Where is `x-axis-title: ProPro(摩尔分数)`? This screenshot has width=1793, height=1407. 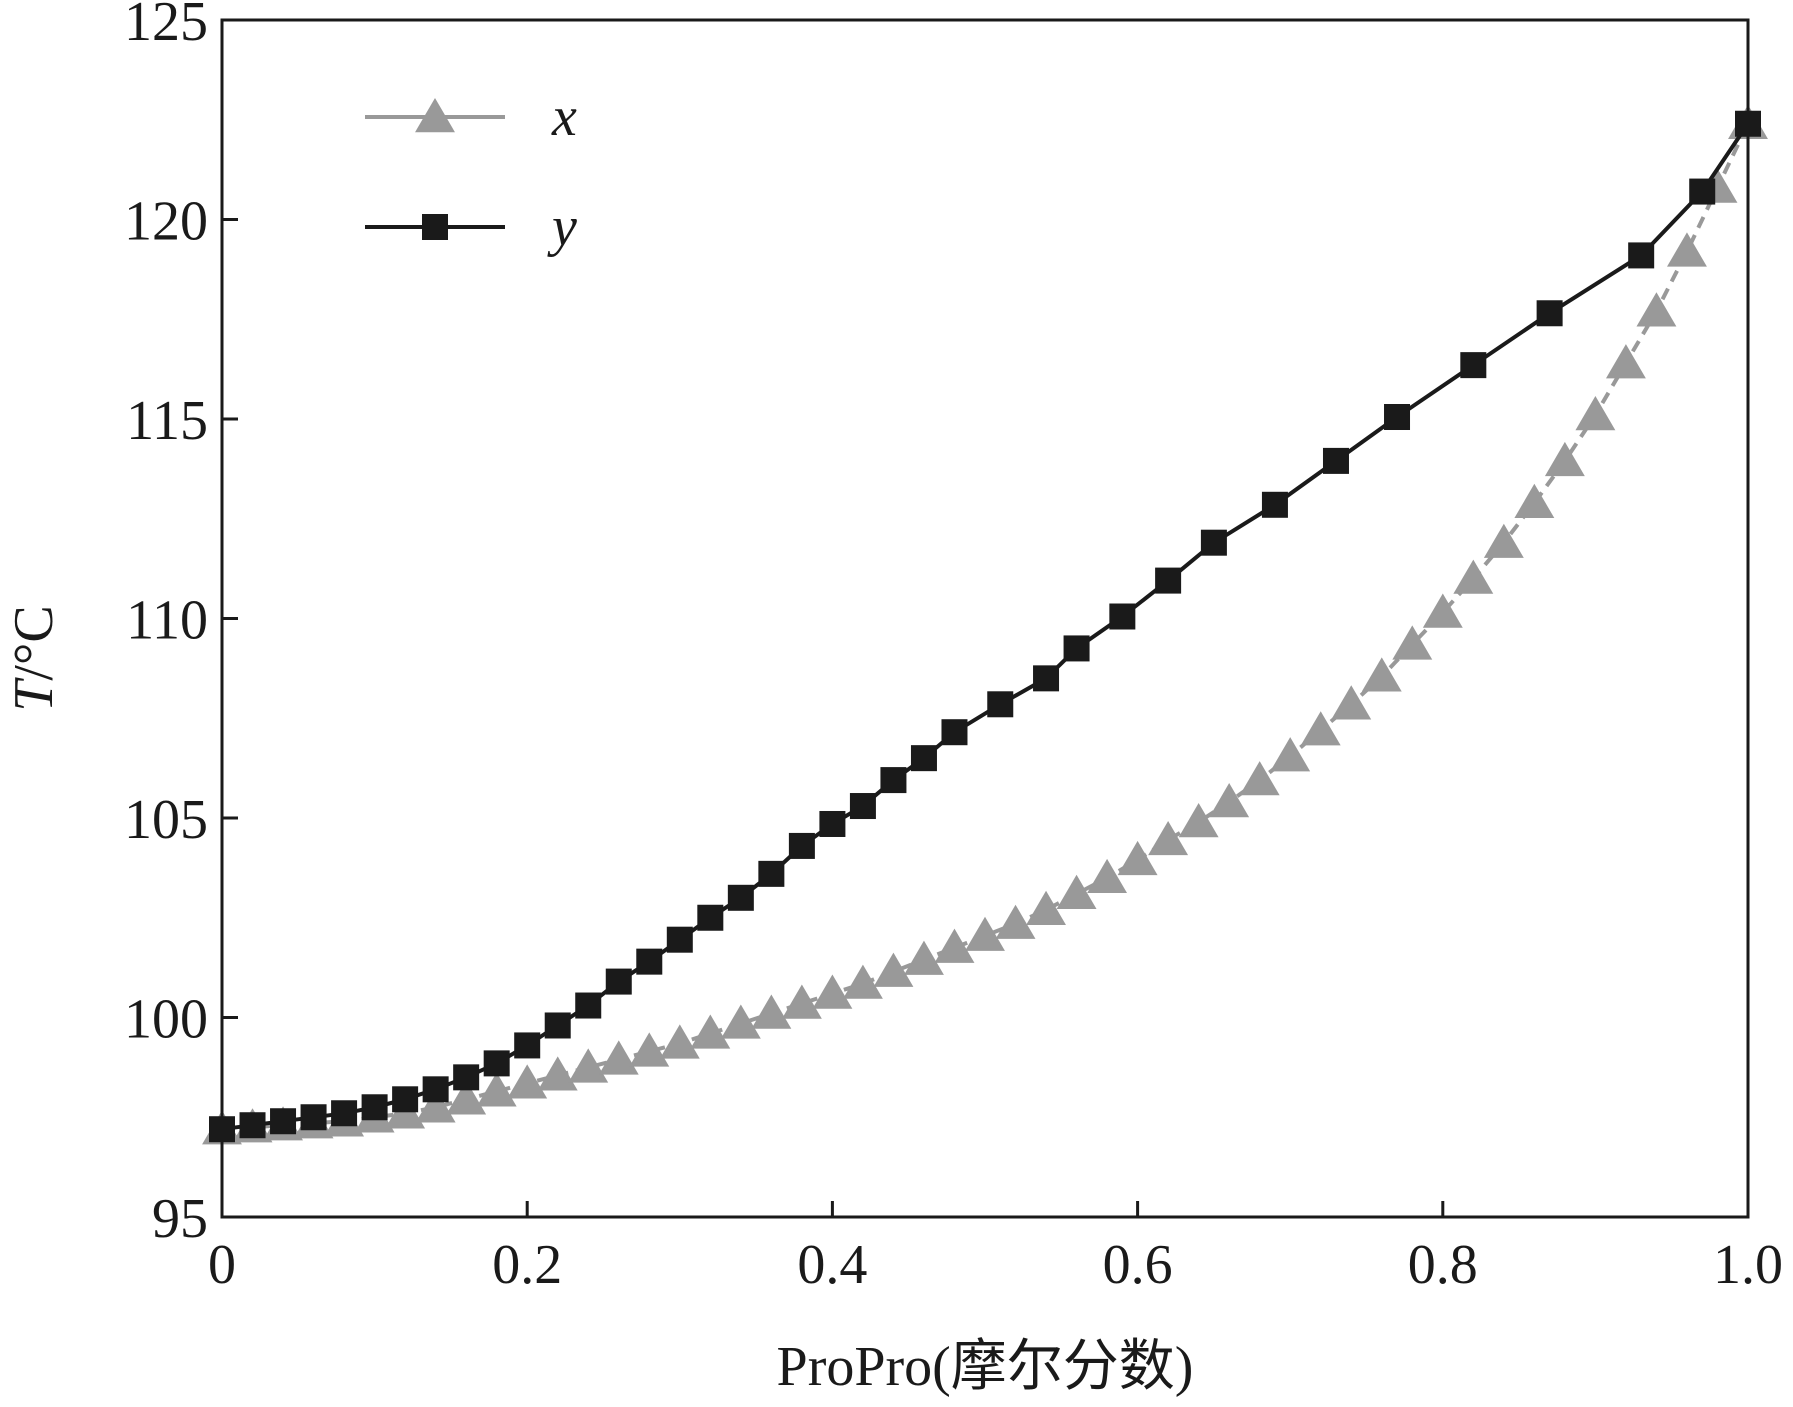
x-axis-title: ProPro(摩尔分数) is located at coordinates (985, 1367).